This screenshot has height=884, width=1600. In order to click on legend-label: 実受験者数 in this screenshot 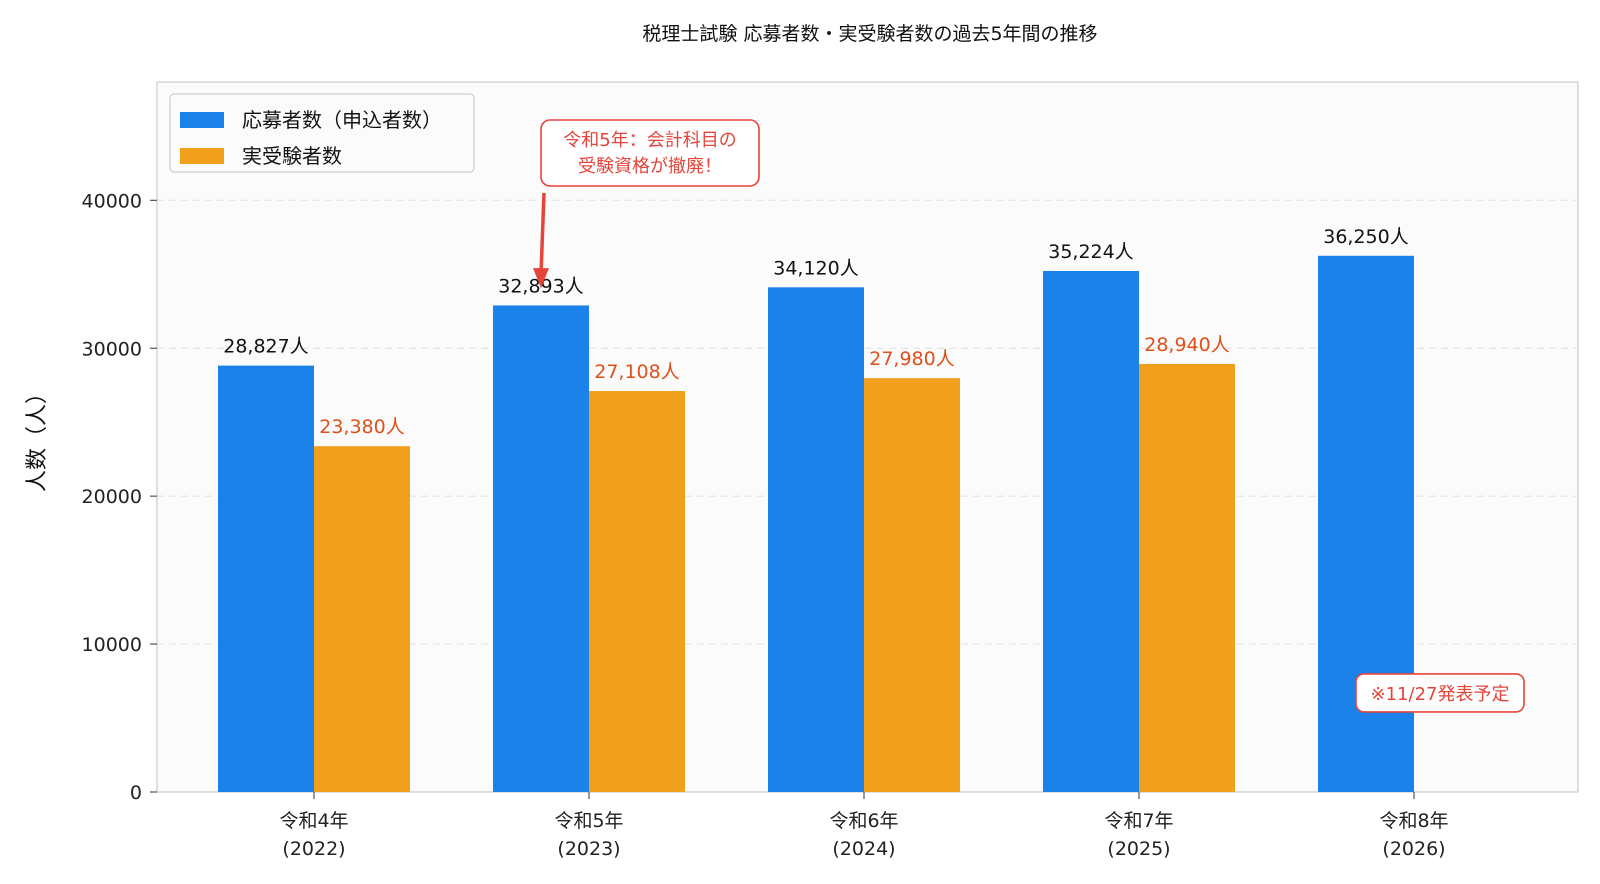, I will do `click(292, 156)`.